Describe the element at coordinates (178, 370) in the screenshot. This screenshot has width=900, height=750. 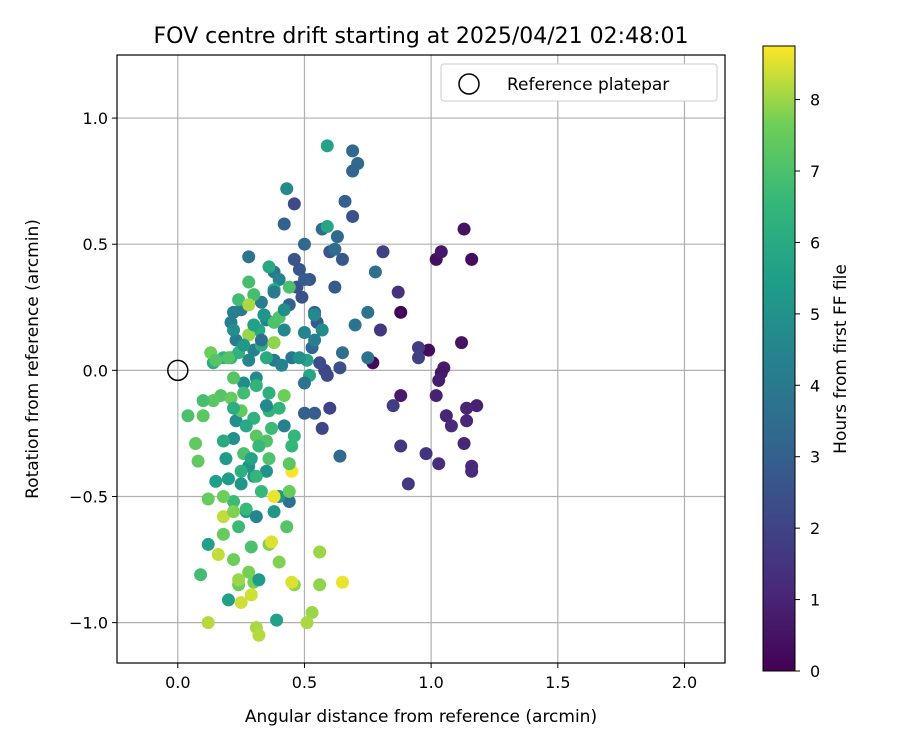
I see `reference-platepar-marker` at that location.